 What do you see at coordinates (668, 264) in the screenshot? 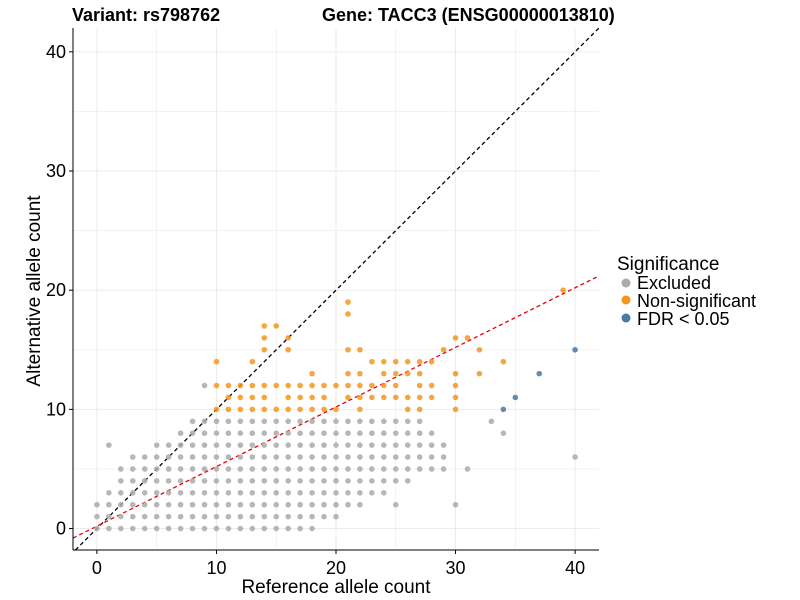
I see `legend-title: Significance` at bounding box center [668, 264].